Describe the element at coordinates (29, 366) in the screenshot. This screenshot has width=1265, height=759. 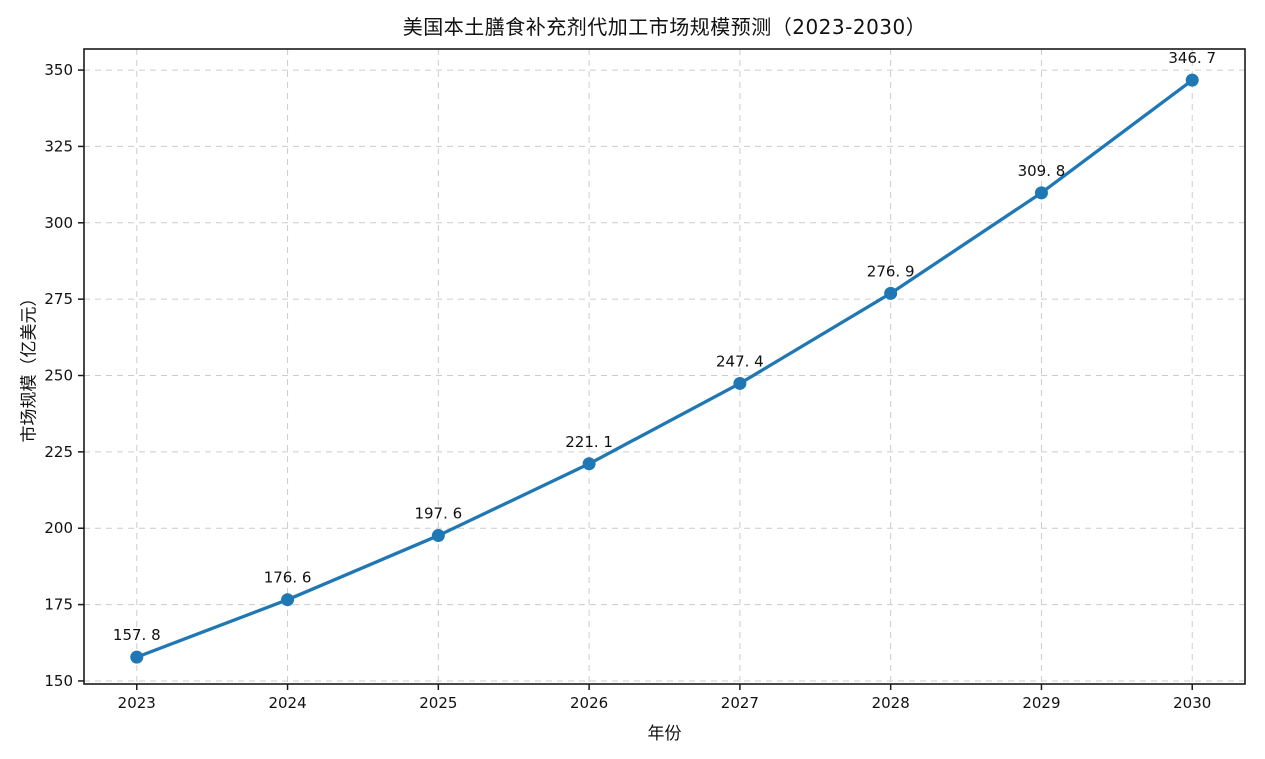
I see `y-axis-label: 市场规模（亿美元）` at that location.